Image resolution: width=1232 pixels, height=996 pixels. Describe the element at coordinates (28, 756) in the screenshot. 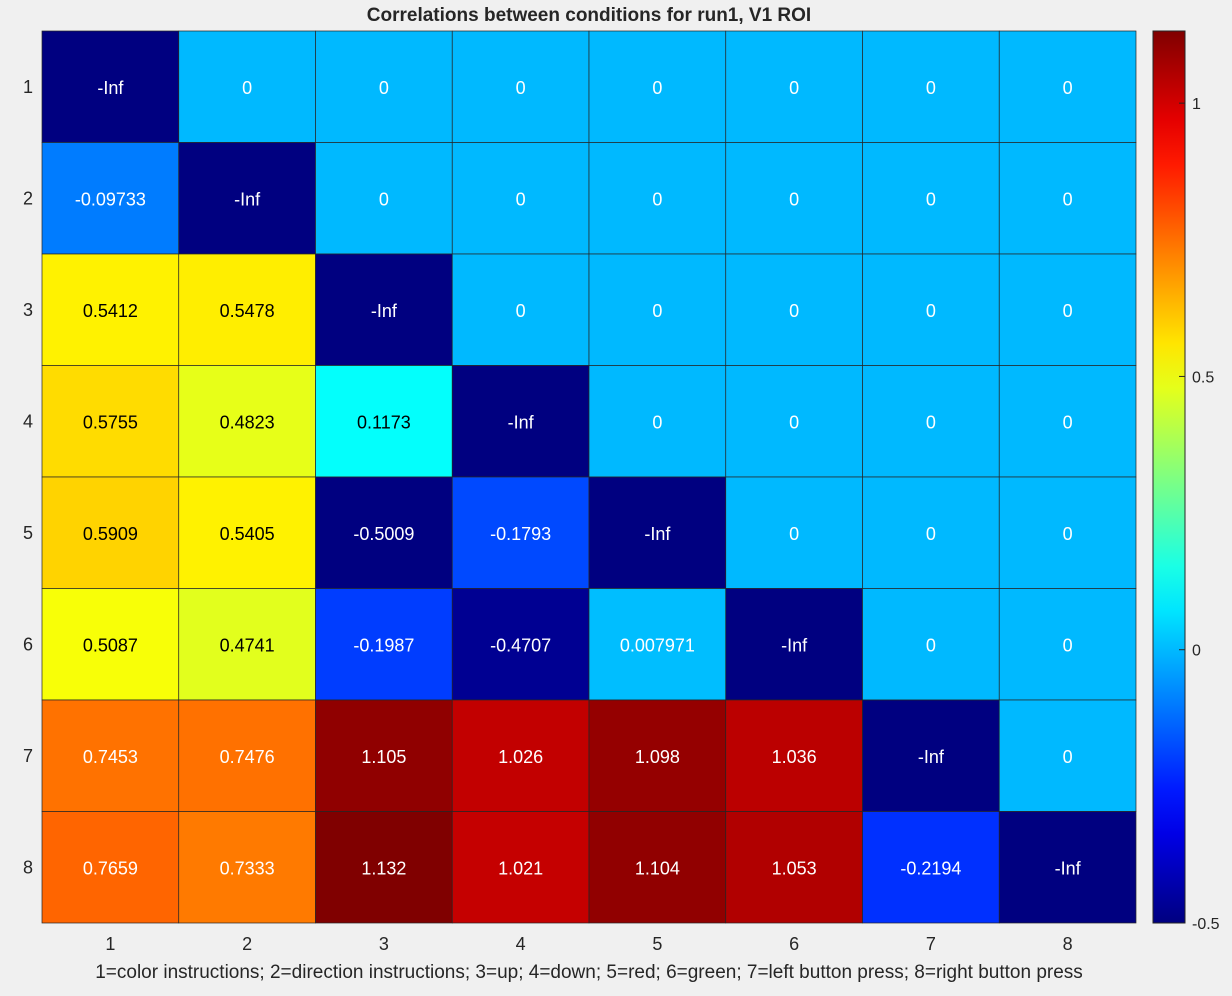

I see `y-tick-label-7: 7` at that location.